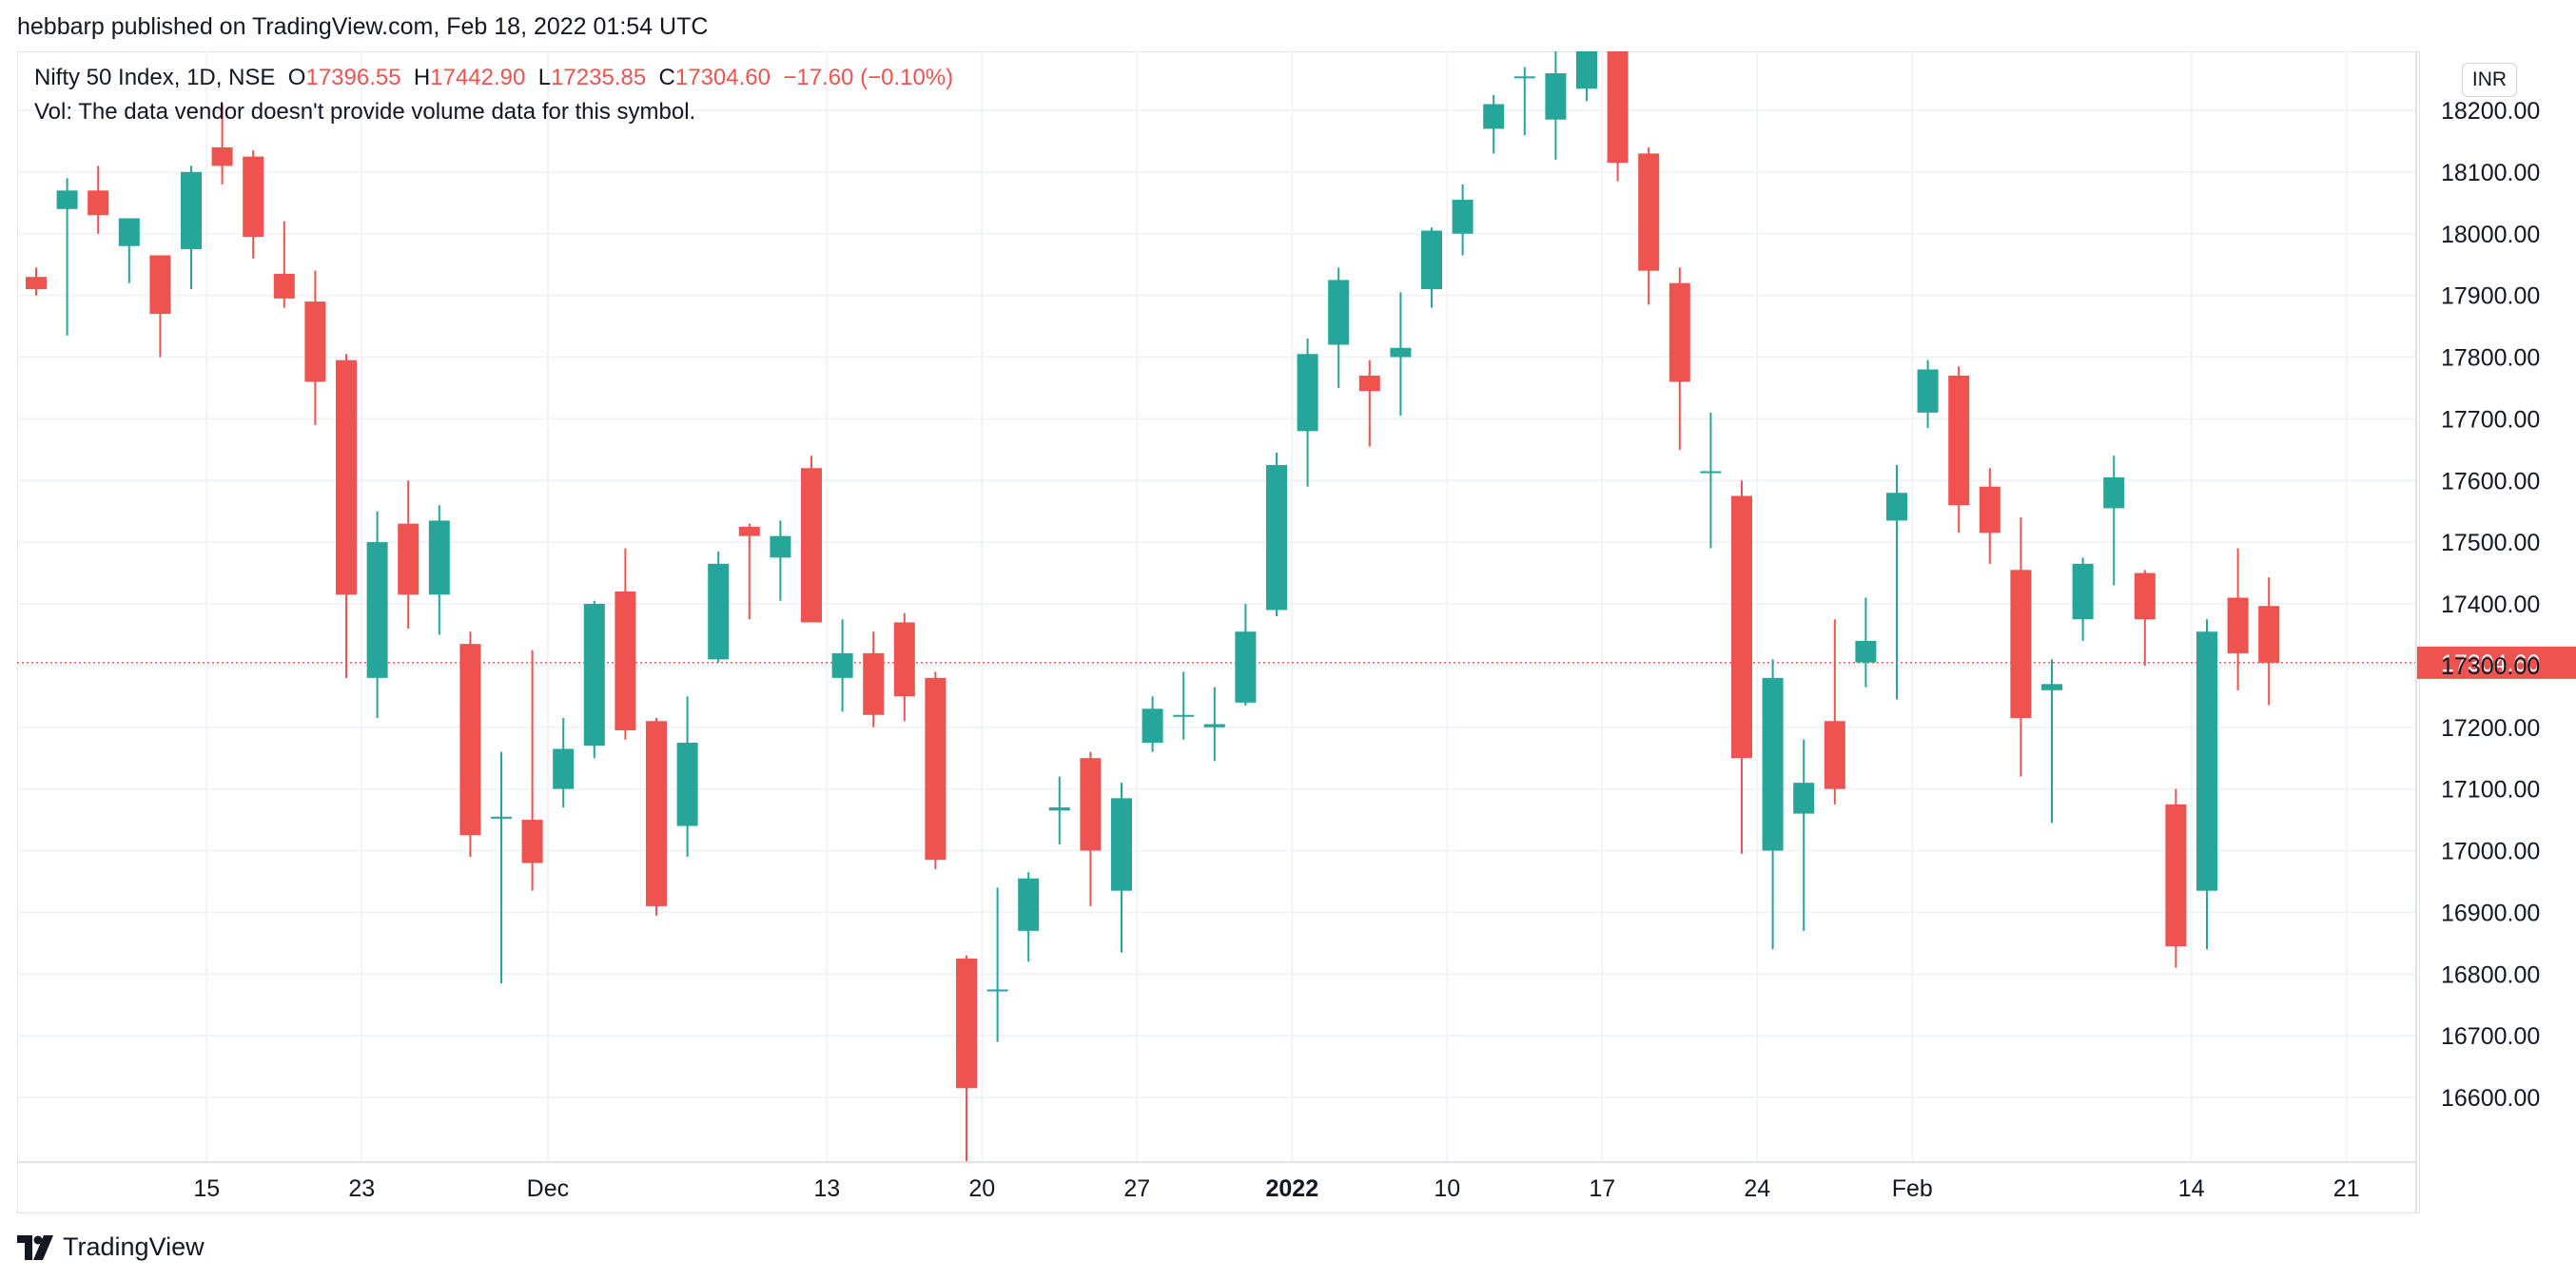  What do you see at coordinates (2490, 80) in the screenshot?
I see `currency-button: INR` at bounding box center [2490, 80].